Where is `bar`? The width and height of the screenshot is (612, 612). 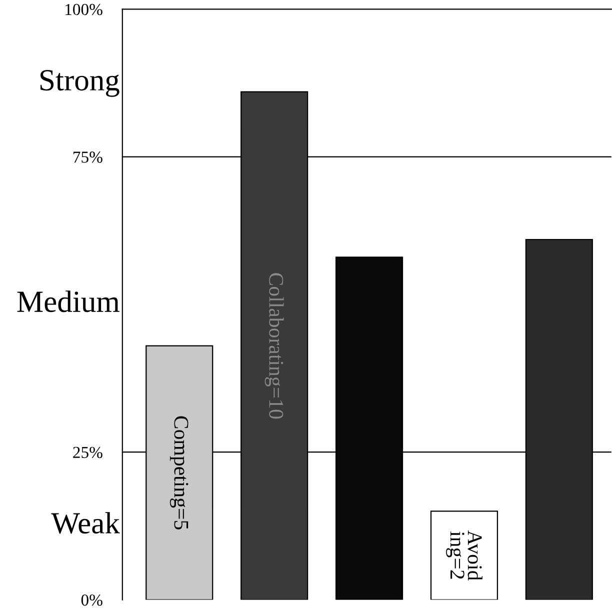
bar is located at coordinates (464, 555).